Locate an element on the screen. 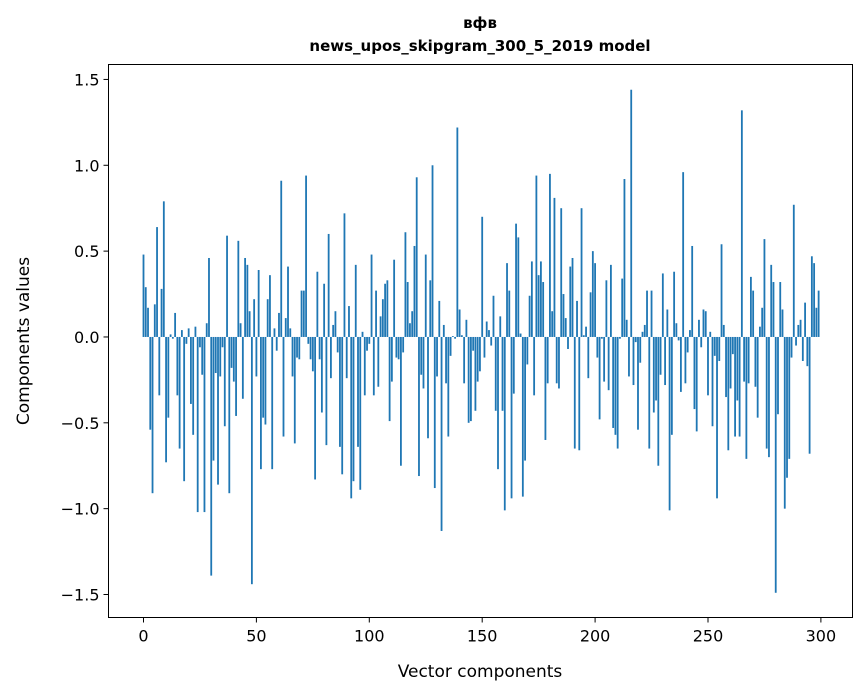 The image size is (867, 700). y-tick-label: −0.5 is located at coordinates (80, 423).